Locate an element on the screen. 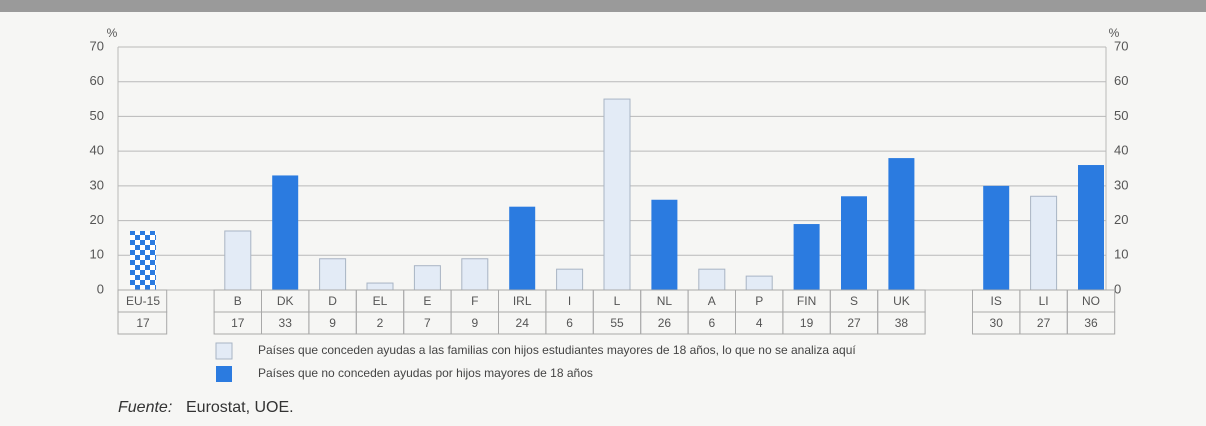  x-tick-label: DK is located at coordinates (285, 301).